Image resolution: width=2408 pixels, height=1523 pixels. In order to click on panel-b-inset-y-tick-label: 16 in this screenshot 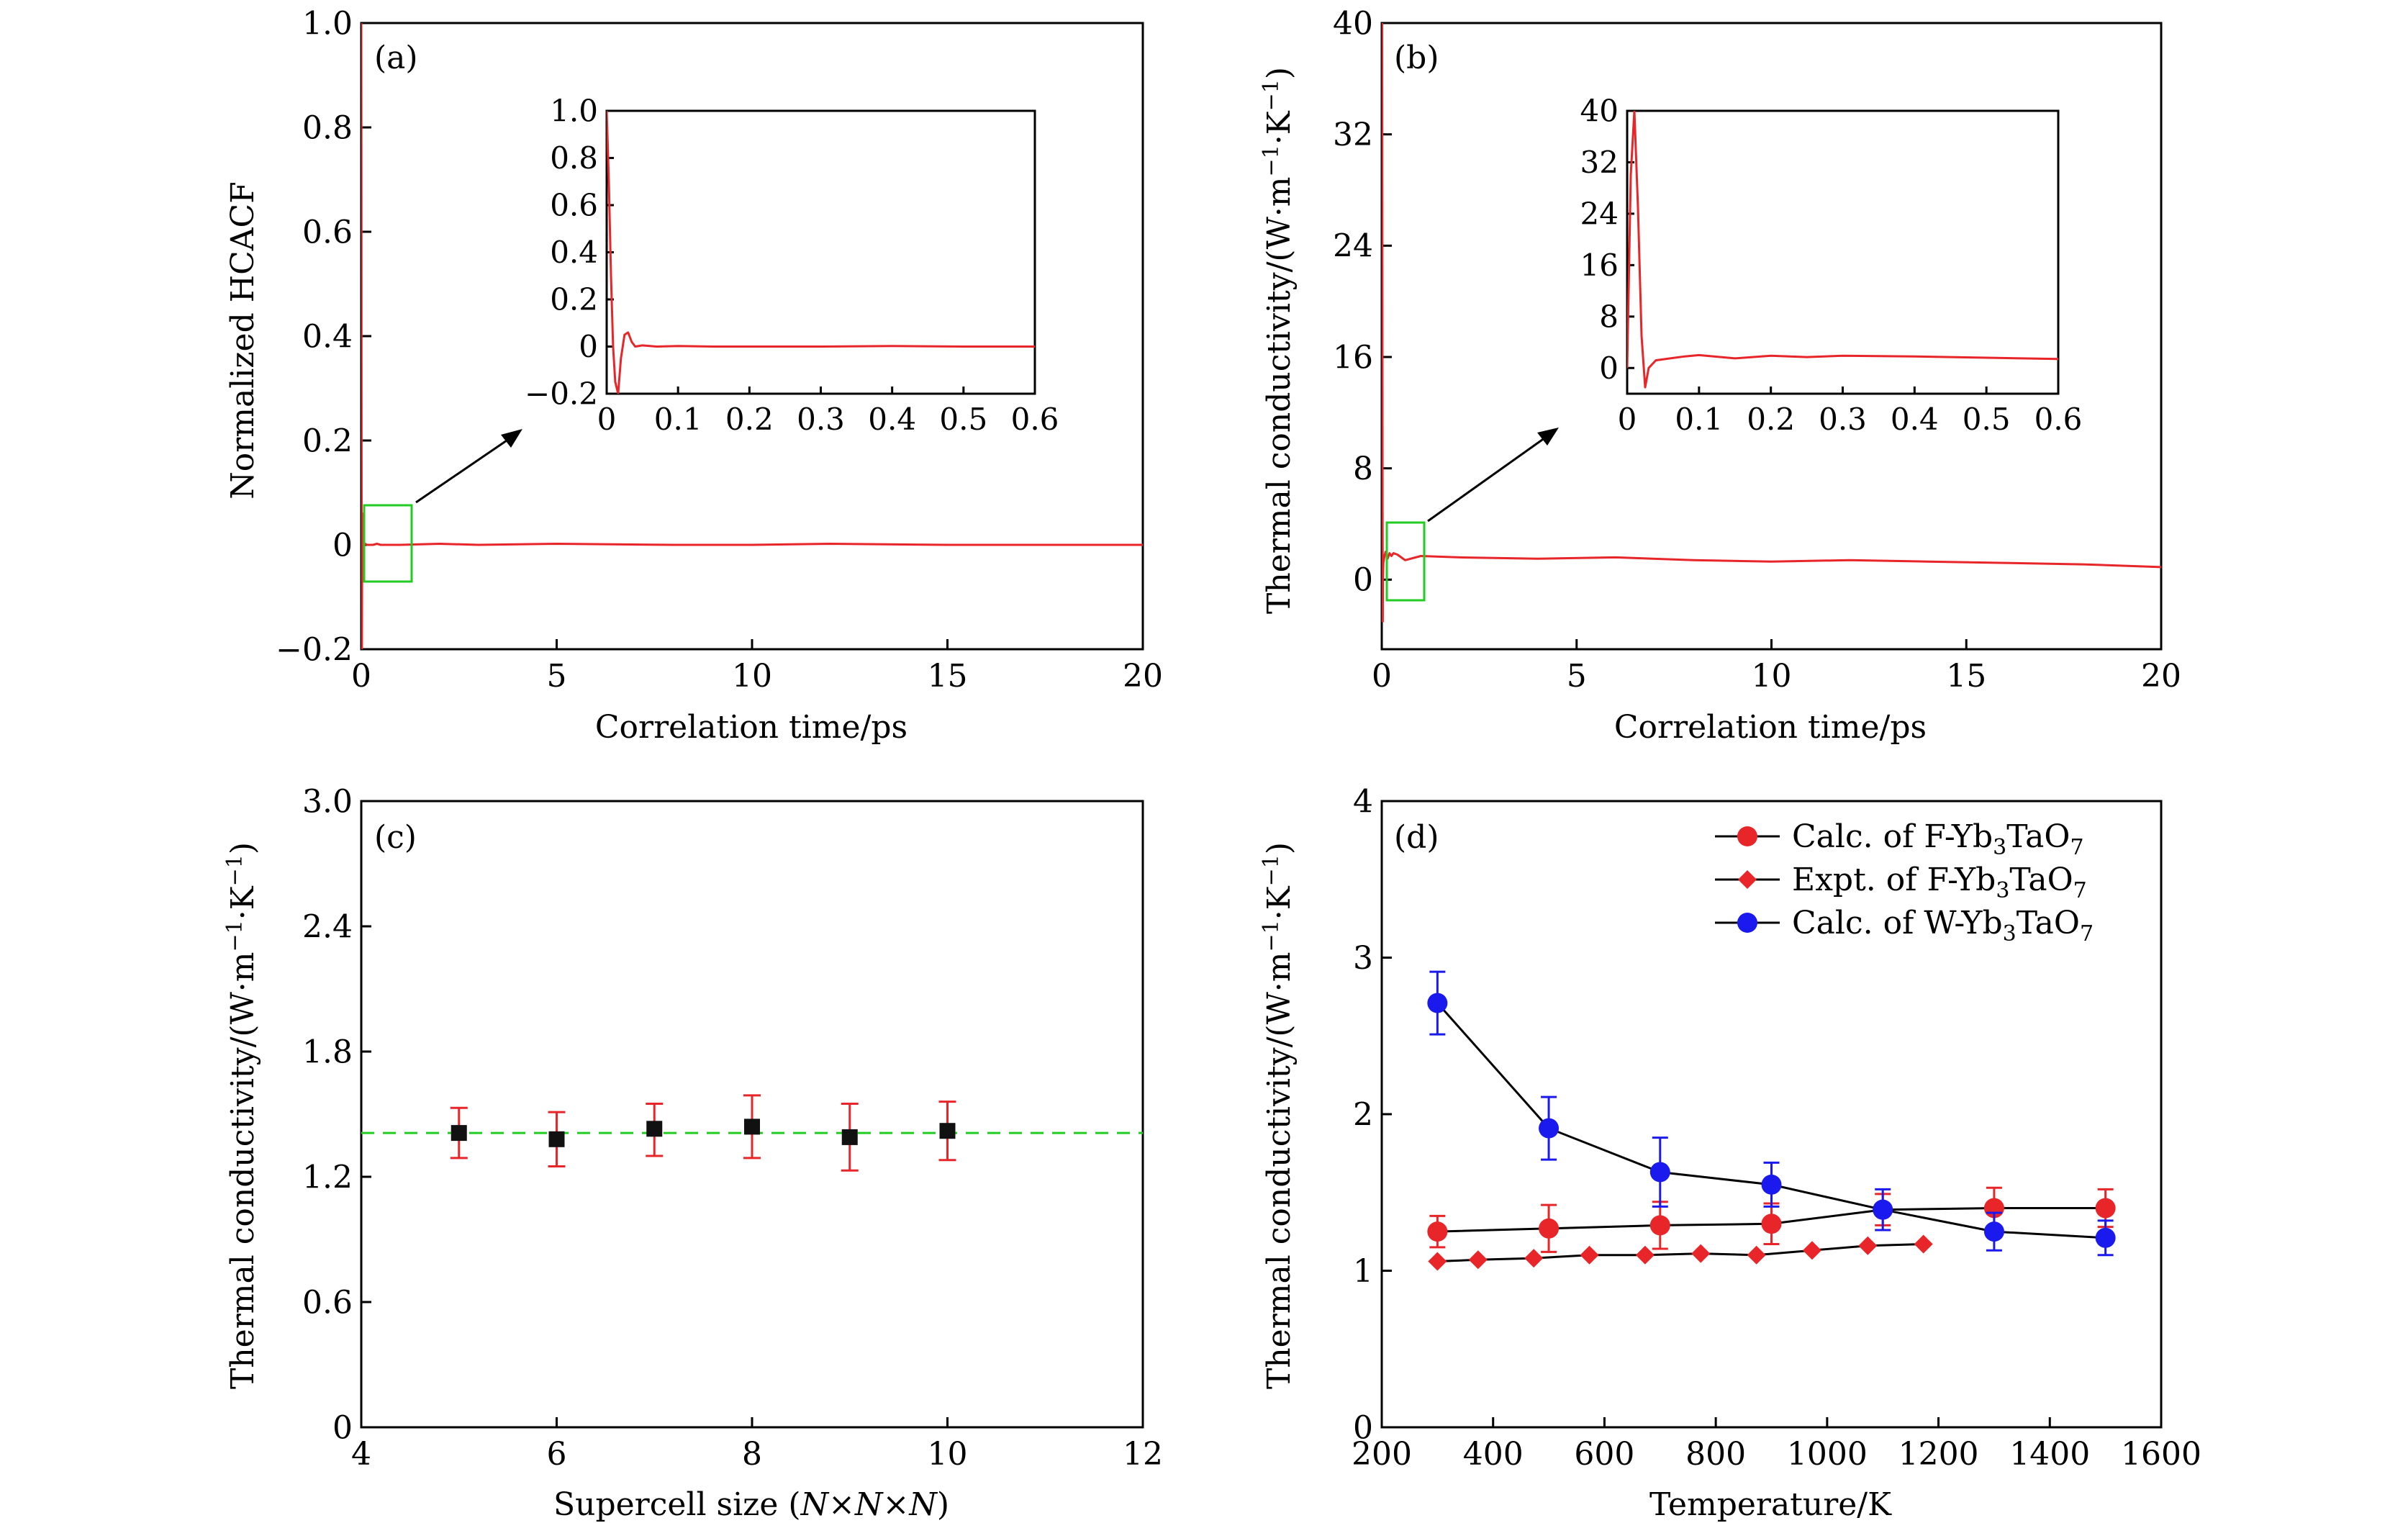, I will do `click(1599, 265)`.